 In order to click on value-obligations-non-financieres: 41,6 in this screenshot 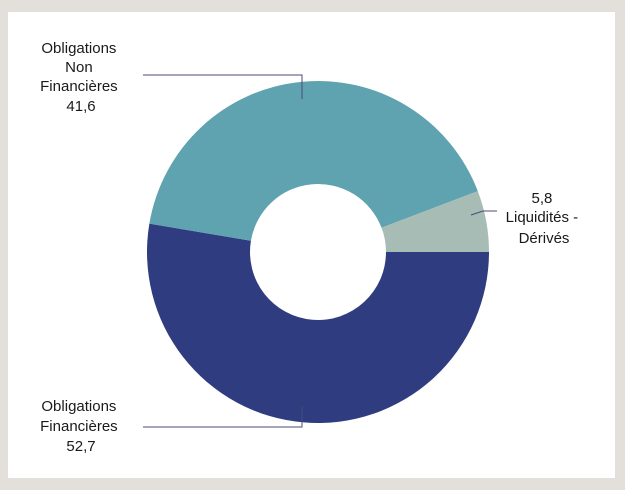, I will do `click(80, 106)`.